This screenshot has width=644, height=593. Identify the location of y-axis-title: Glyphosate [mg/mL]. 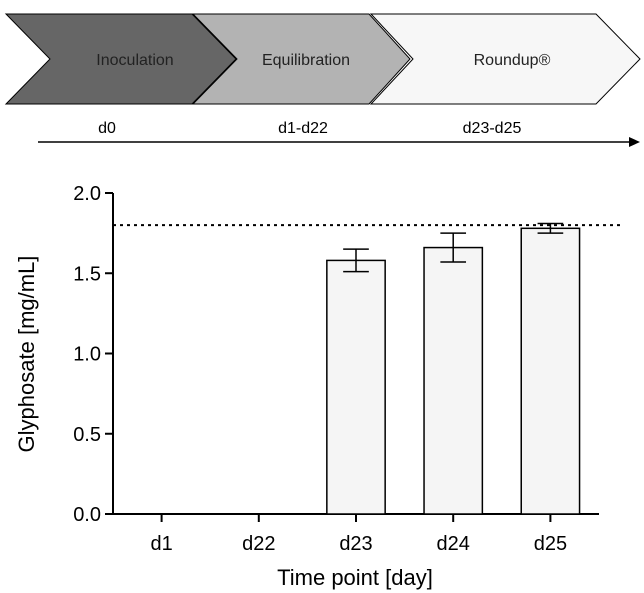
(26, 354).